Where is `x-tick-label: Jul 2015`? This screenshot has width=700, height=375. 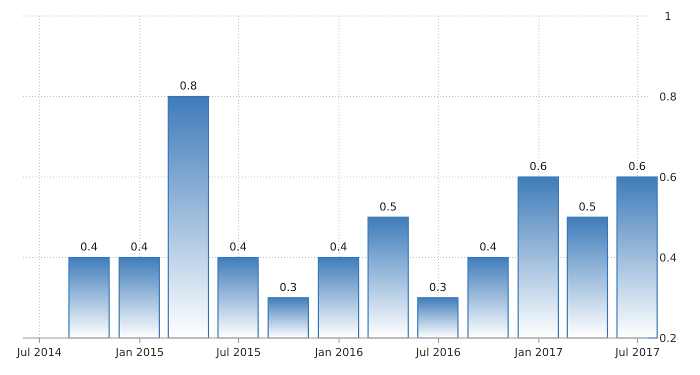
x-tick-label: Jul 2015 is located at coordinates (238, 352).